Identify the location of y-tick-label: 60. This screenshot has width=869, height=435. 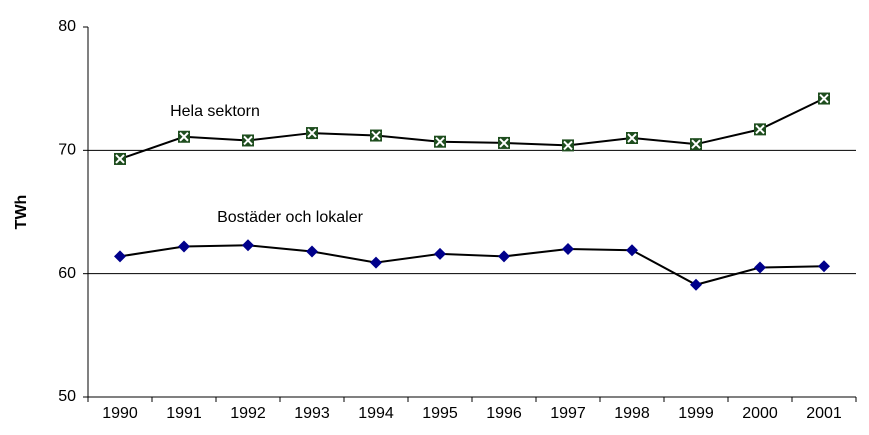
(67, 273).